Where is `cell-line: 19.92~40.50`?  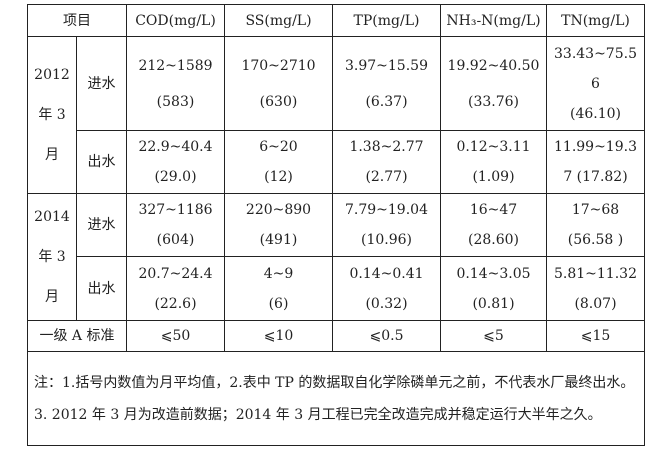 cell-line: 19.92~40.50 is located at coordinates (493, 65).